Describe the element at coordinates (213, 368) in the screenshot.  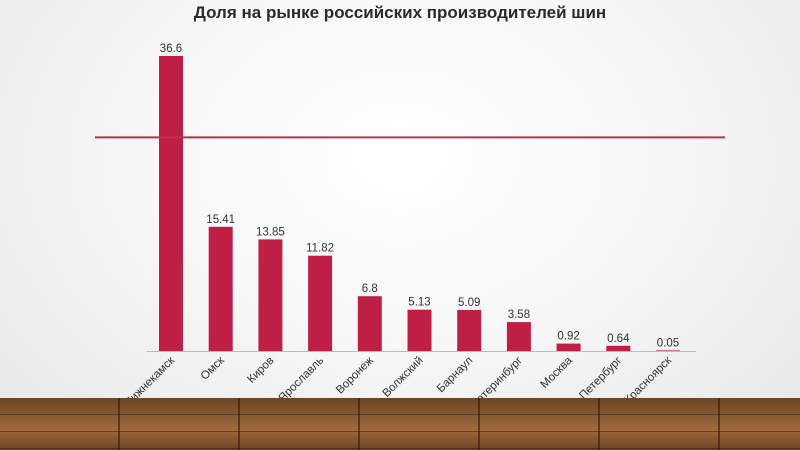
I see `category-label: Омск` at that location.